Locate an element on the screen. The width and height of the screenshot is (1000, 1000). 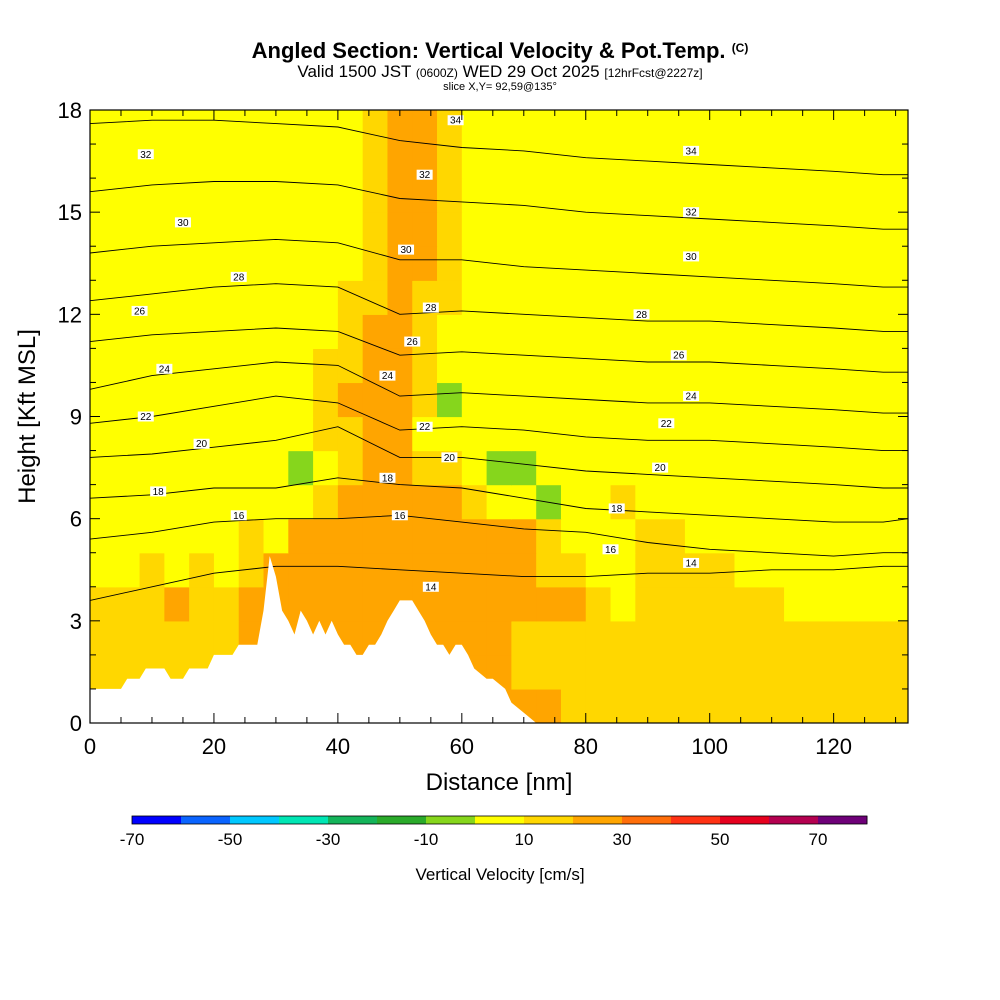
colorbar-frame is located at coordinates (499, 820).